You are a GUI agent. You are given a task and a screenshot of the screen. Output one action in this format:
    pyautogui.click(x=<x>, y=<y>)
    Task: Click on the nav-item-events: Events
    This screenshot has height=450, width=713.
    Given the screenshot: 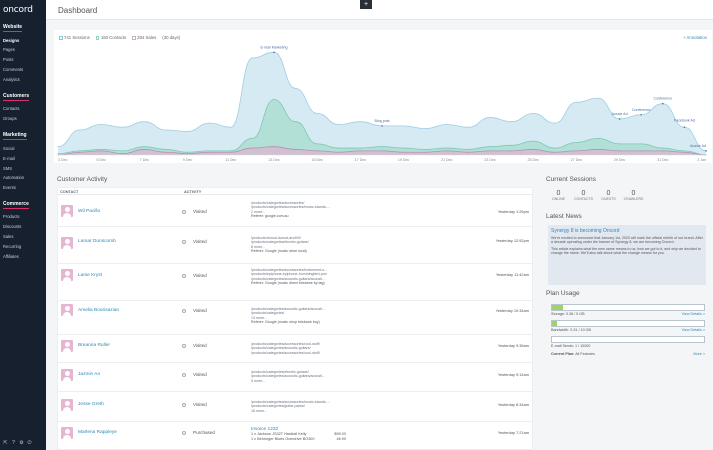 What is the action you would take?
    pyautogui.click(x=9, y=187)
    